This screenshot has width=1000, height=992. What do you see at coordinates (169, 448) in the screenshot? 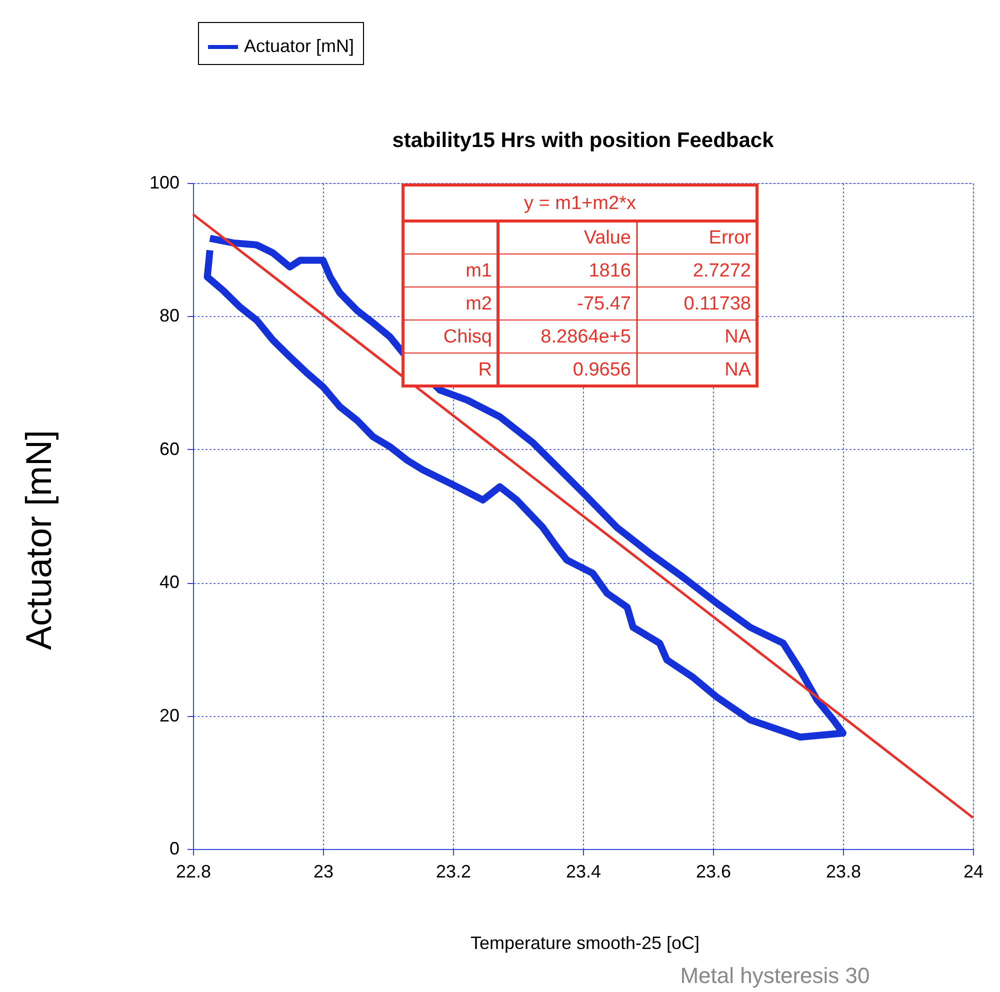
I see `y-tick-label: 60` at bounding box center [169, 448].